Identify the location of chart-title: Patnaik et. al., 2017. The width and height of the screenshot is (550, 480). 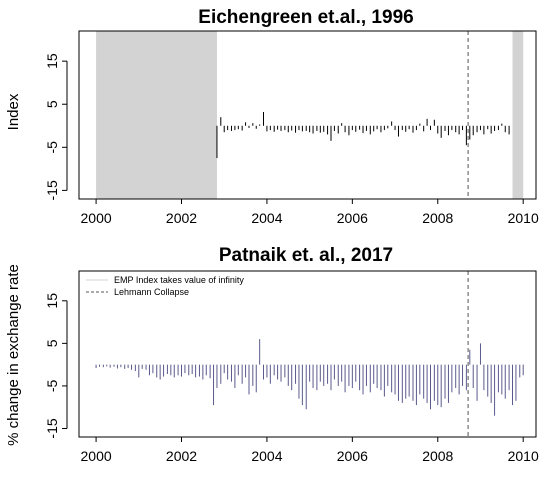
(306, 255).